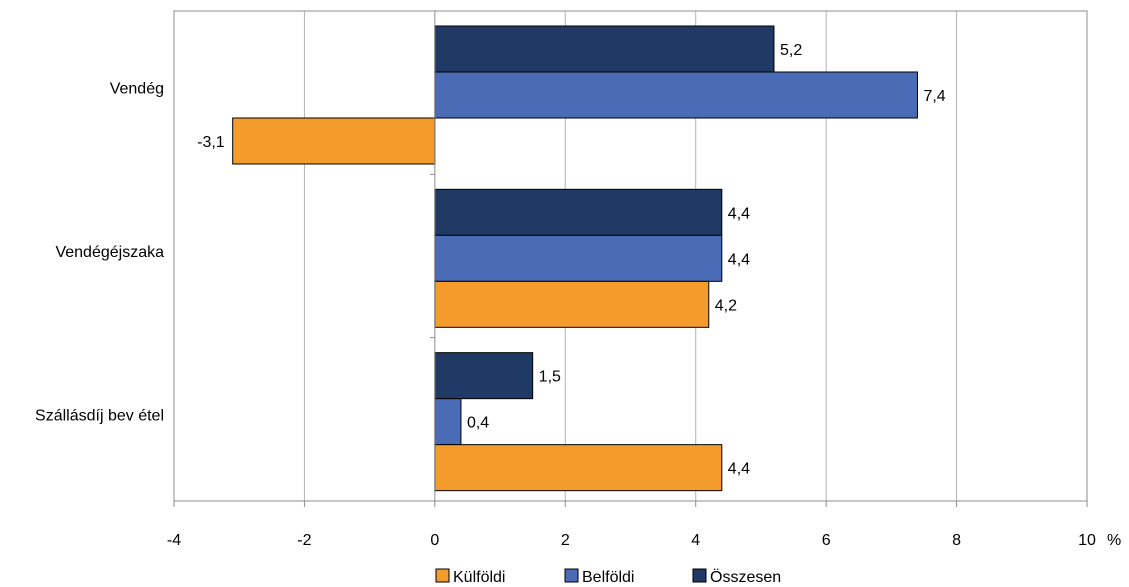 The image size is (1129, 587). Describe the element at coordinates (1114, 540) in the screenshot. I see `x-unit-label: %` at that location.